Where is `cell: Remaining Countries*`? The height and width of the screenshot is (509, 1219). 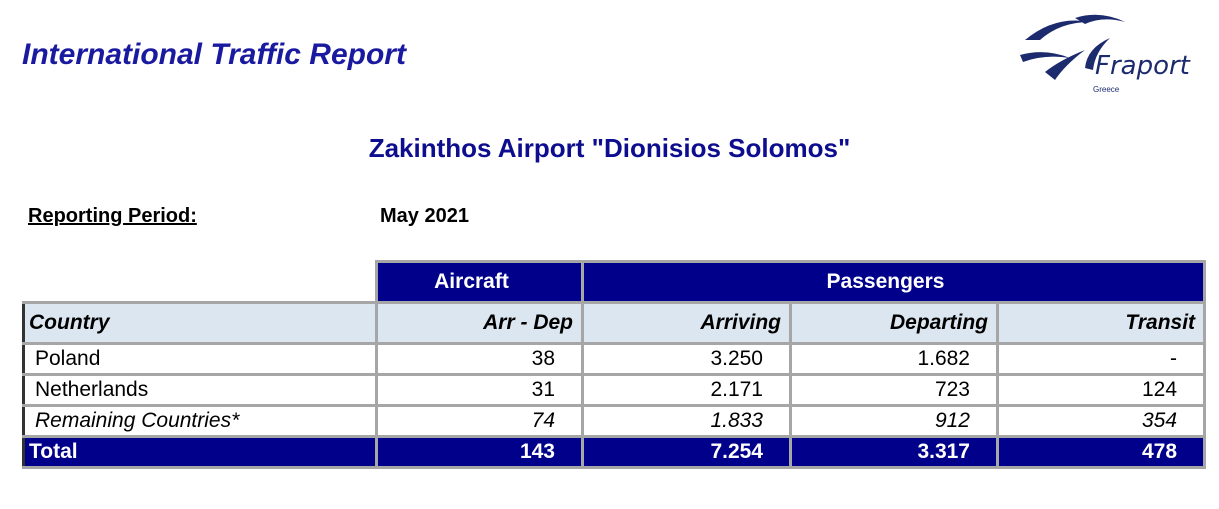
cell: Remaining Countries* is located at coordinates (200, 421).